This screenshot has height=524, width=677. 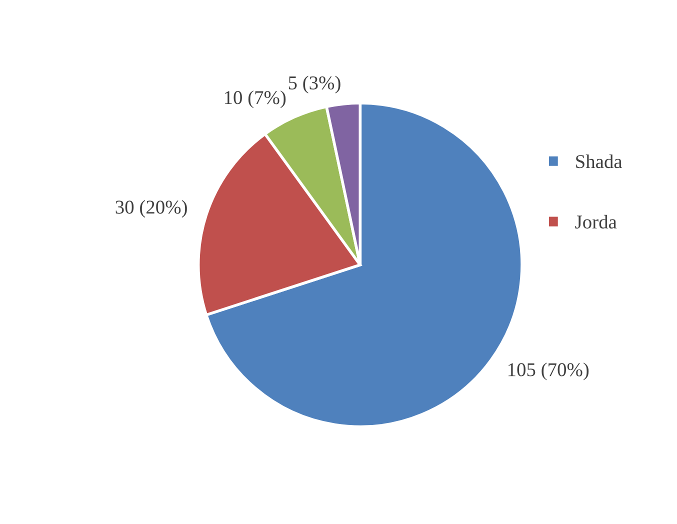 What do you see at coordinates (314, 85) in the screenshot?
I see `data-label: 5 (3%)` at bounding box center [314, 85].